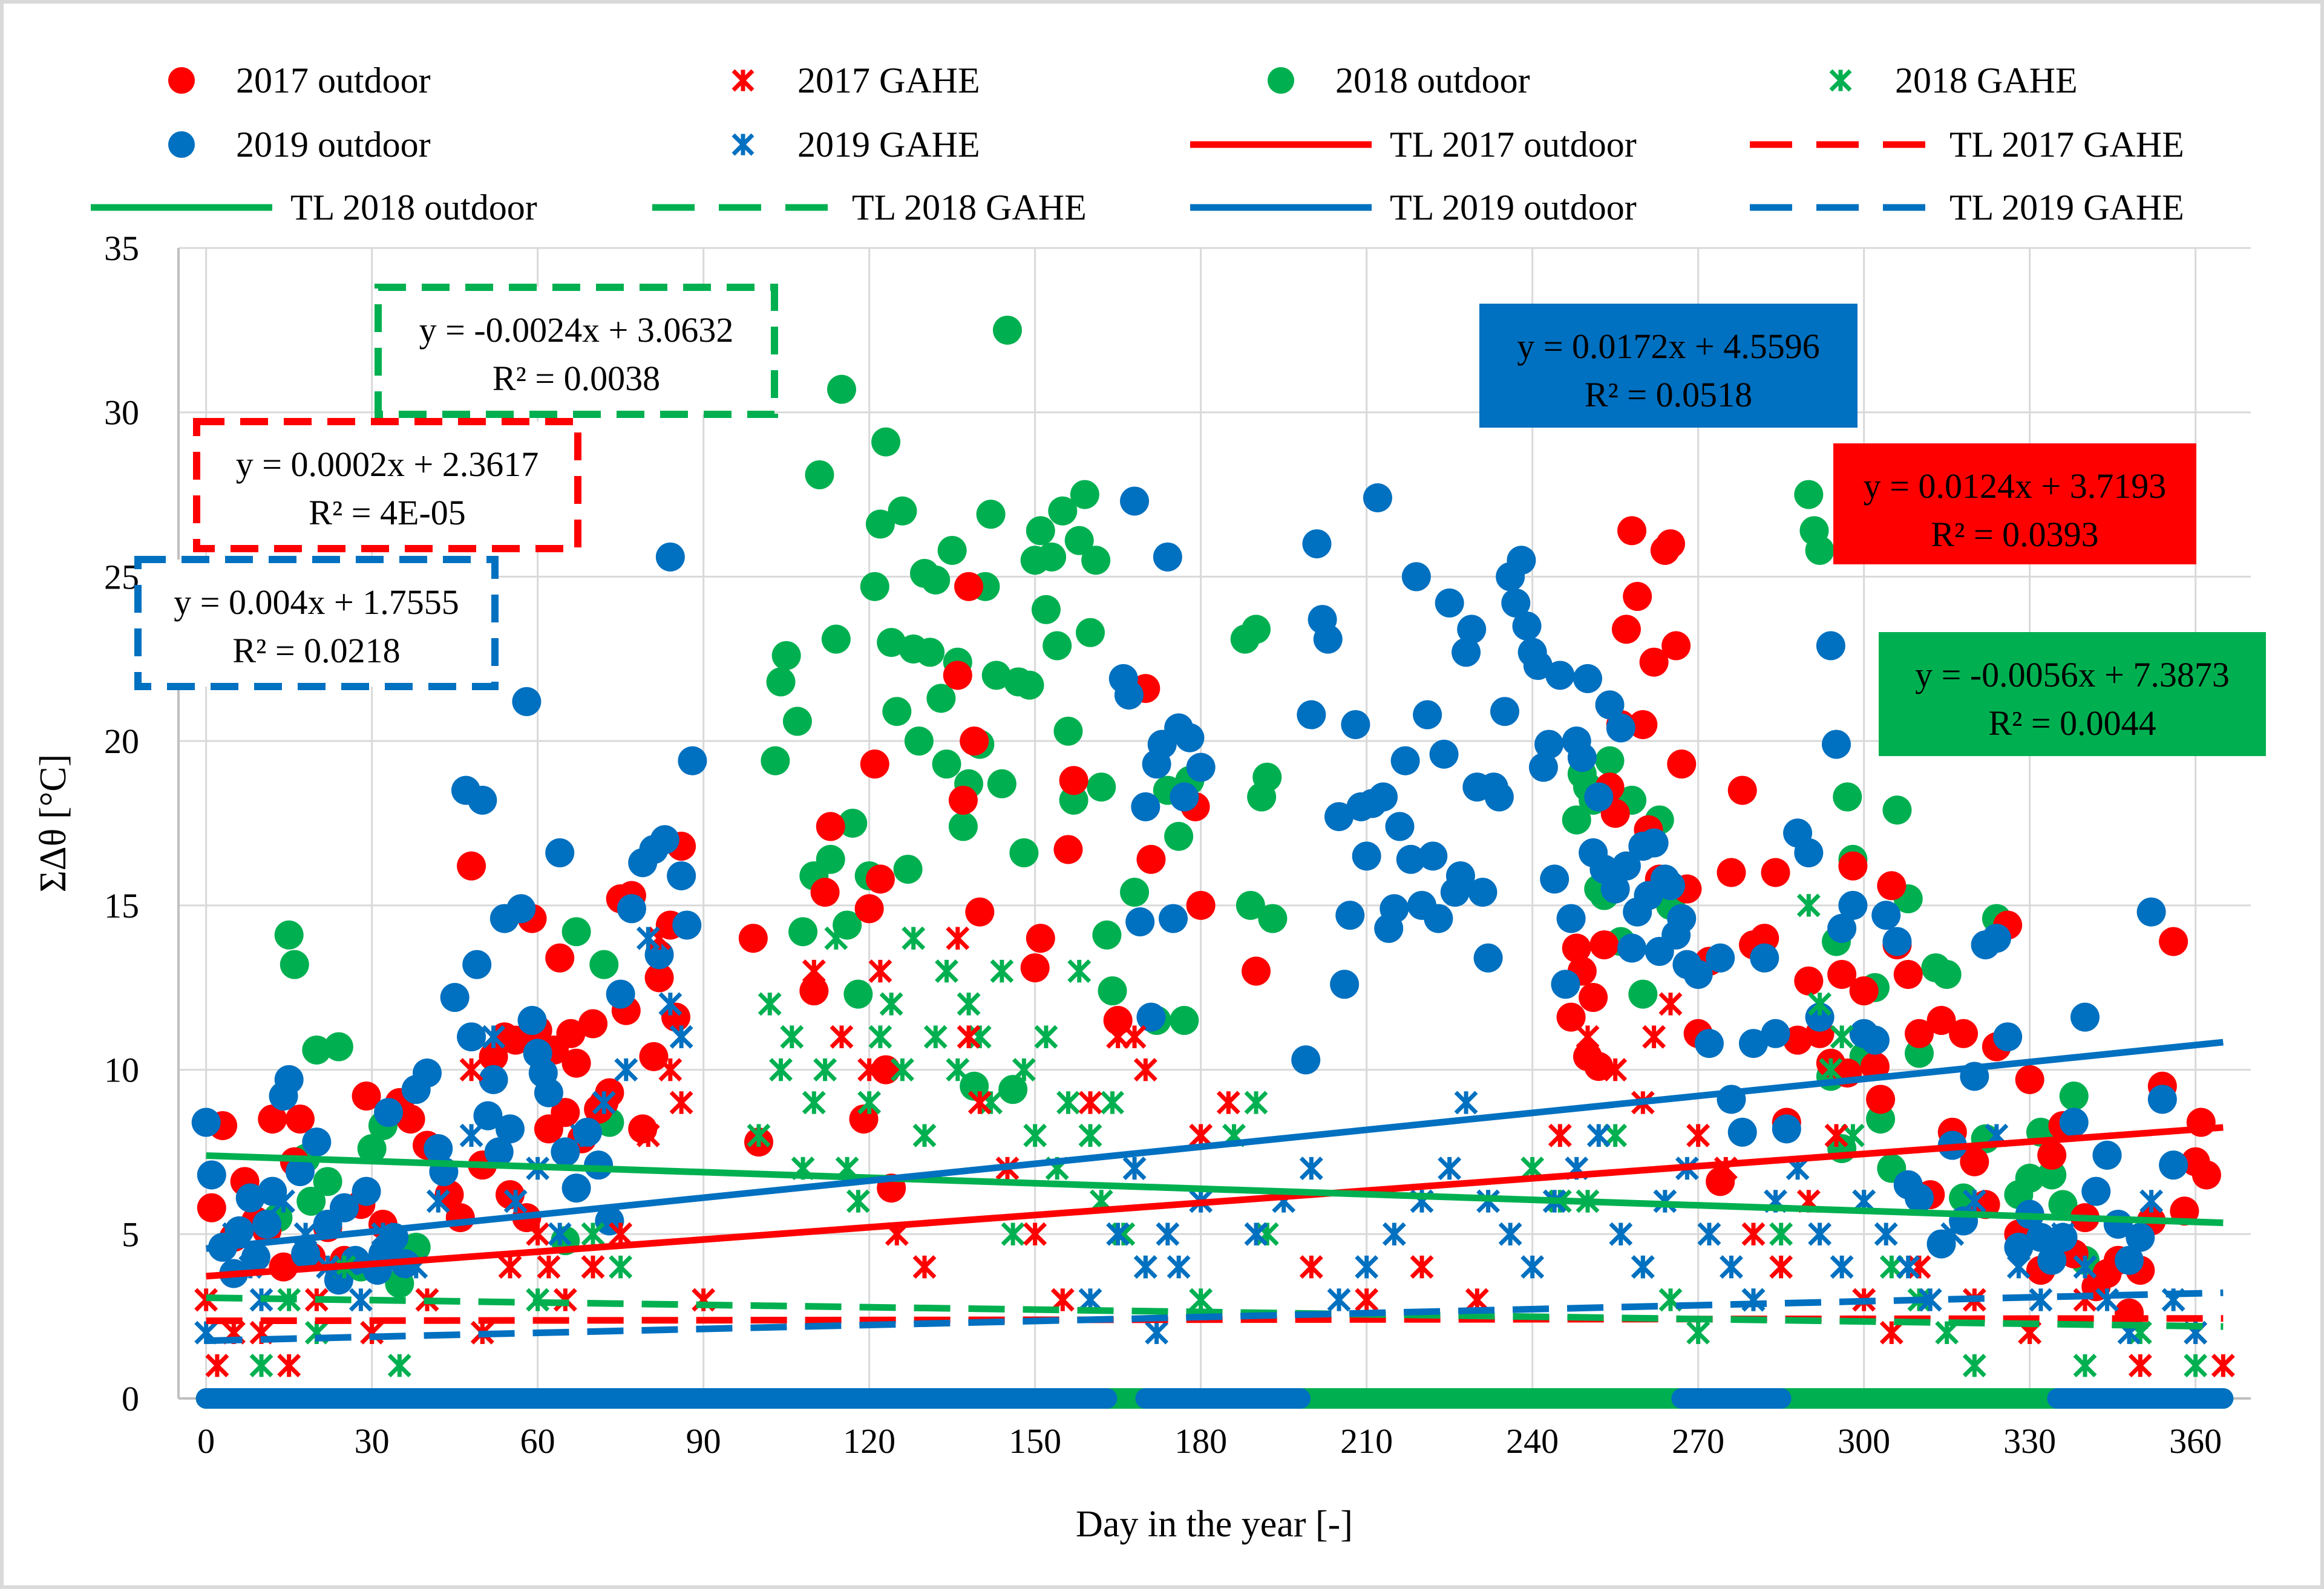 Image resolution: width=2324 pixels, height=1592 pixels. Describe the element at coordinates (576, 378) in the screenshot. I see `r-squared-text: R² = 0.0038` at that location.